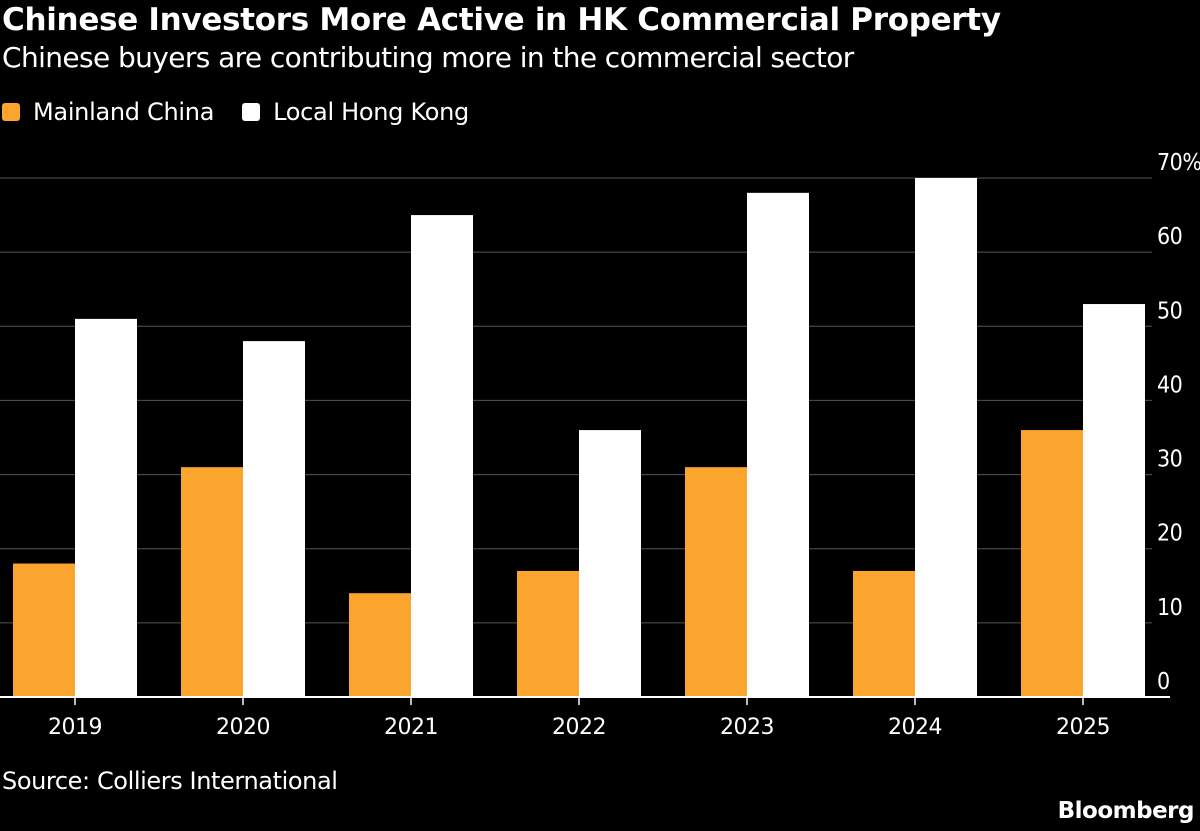 The width and height of the screenshot is (1200, 831). I want to click on bar-local-hong-kong-2024, so click(946, 437).